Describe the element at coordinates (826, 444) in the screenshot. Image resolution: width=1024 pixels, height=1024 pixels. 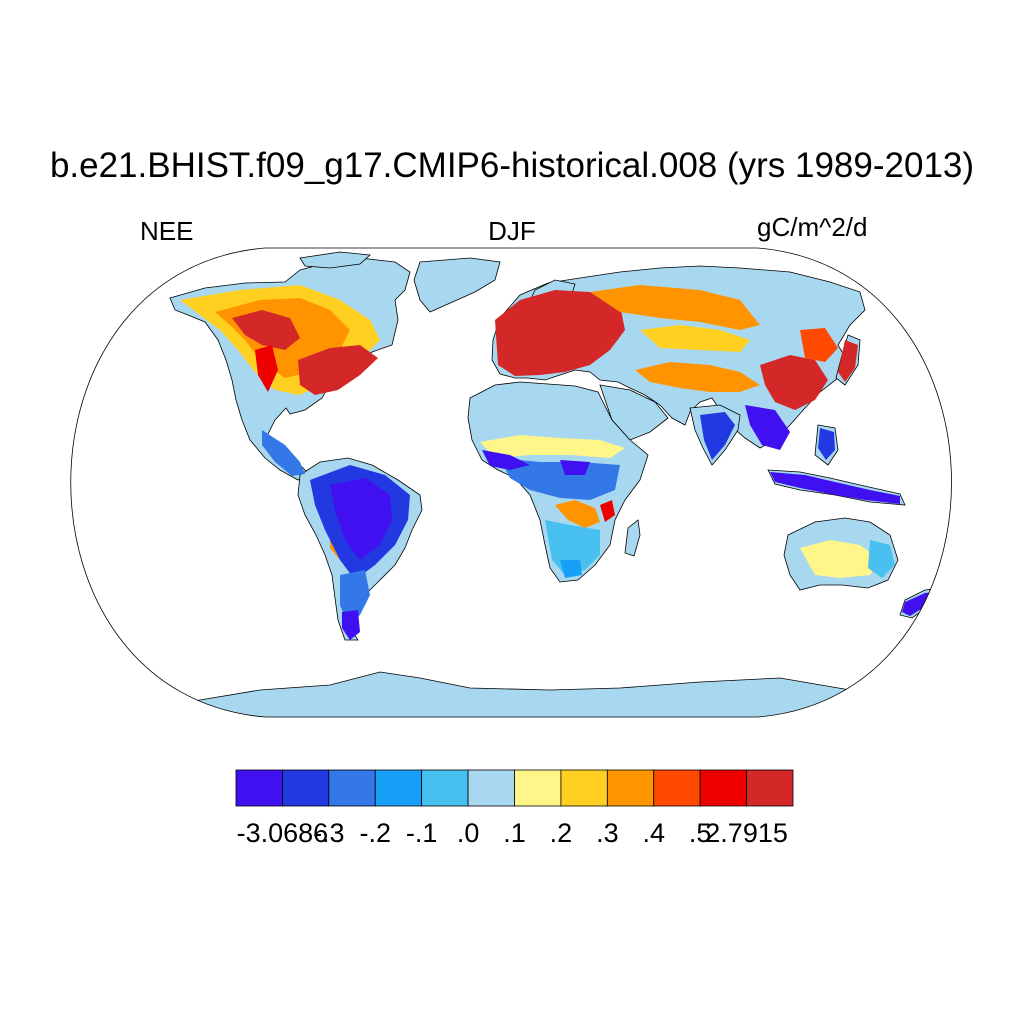
I see `philippines-blue` at that location.